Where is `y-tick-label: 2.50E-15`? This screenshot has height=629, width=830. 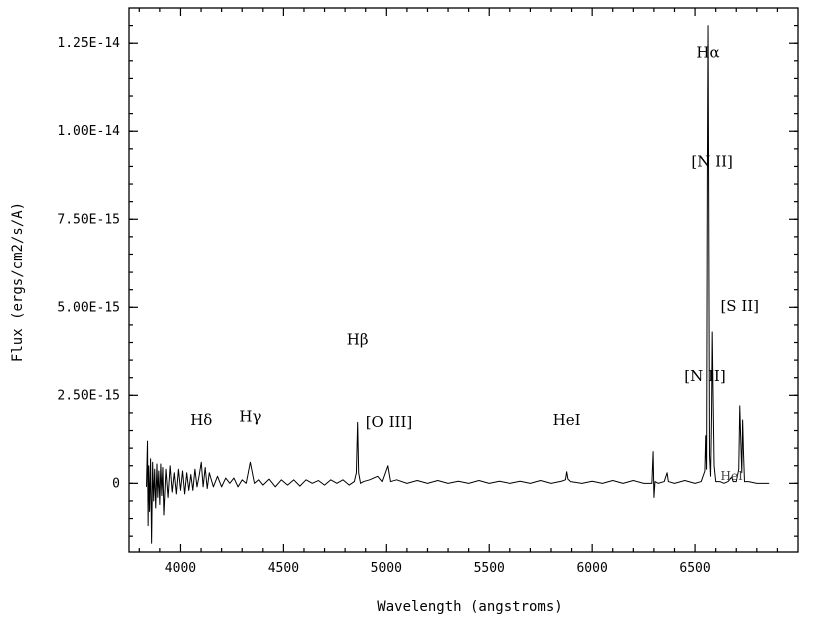
y-tick-label: 2.50E-15 is located at coordinates (88, 395).